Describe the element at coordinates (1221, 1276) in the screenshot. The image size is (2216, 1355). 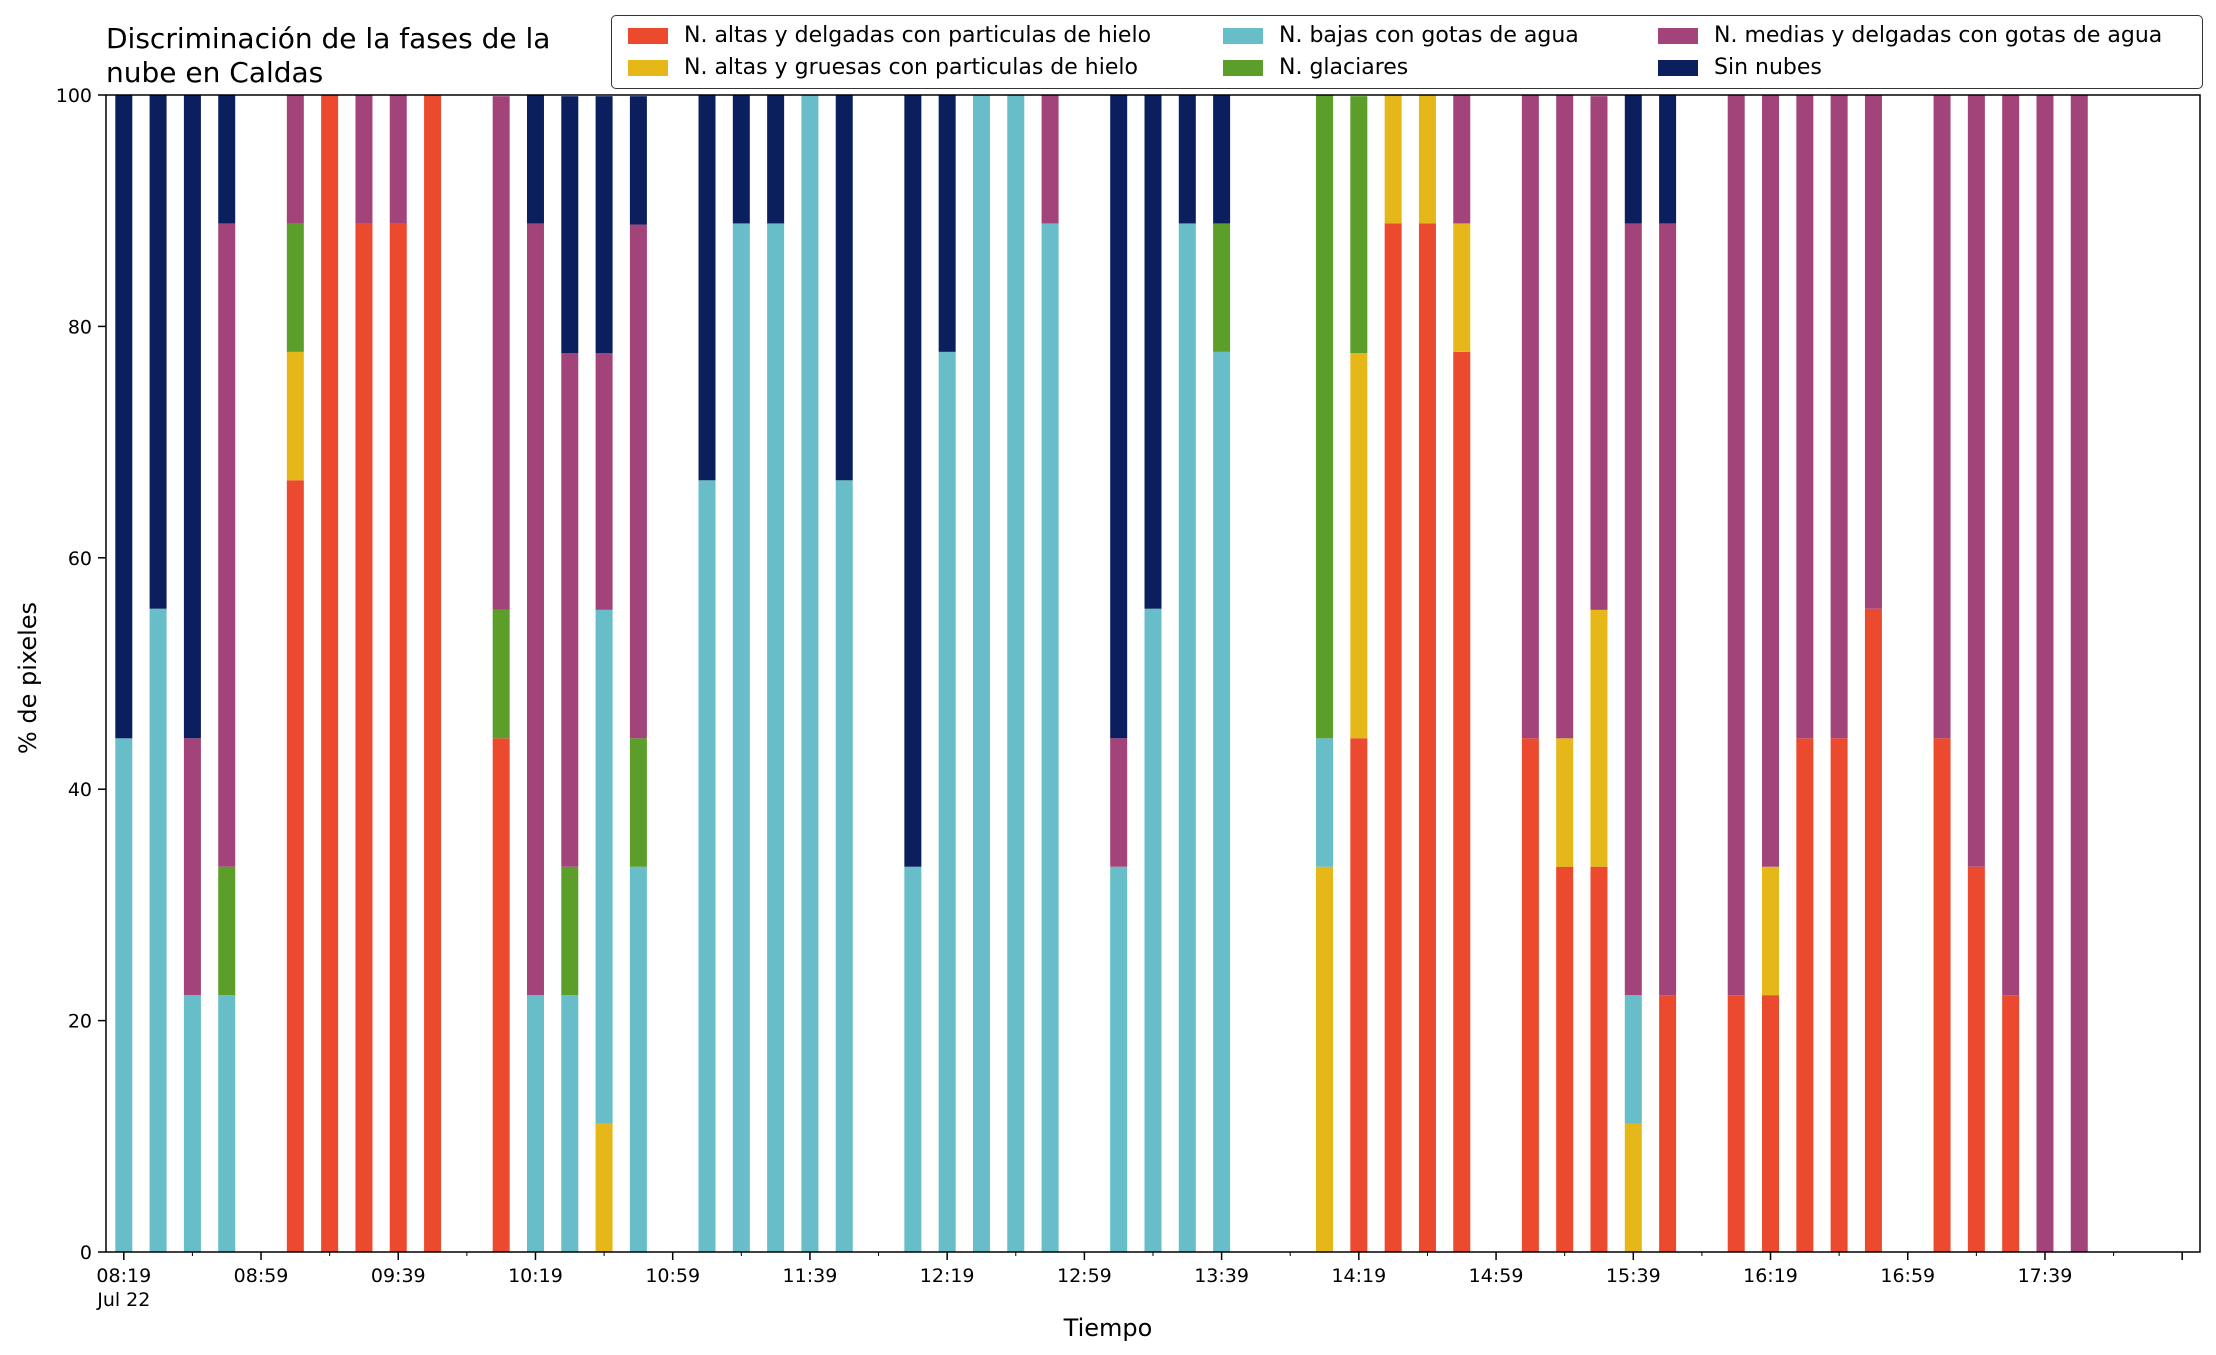
I see `x-tick-label-8: 13:39` at that location.